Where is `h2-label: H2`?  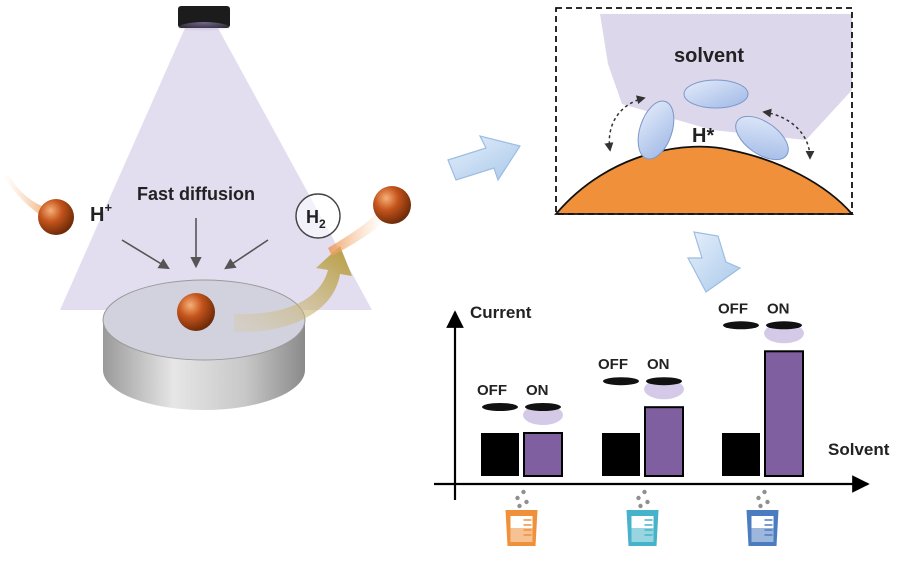 h2-label: H2 is located at coordinates (316, 219).